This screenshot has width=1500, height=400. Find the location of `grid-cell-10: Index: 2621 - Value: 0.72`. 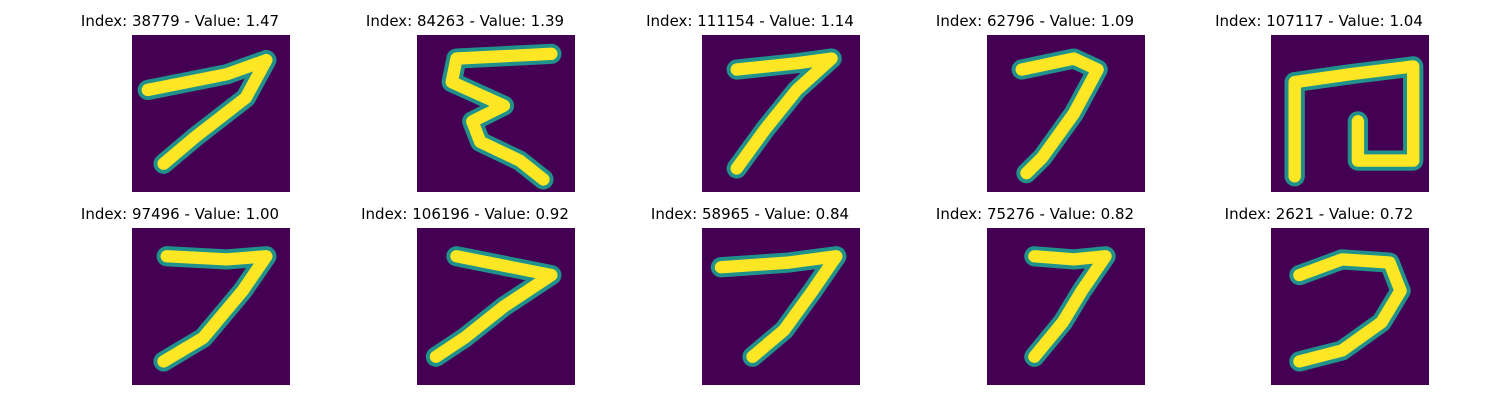

grid-cell-10: Index: 2621 - Value: 0.72 is located at coordinates (1319, 289).